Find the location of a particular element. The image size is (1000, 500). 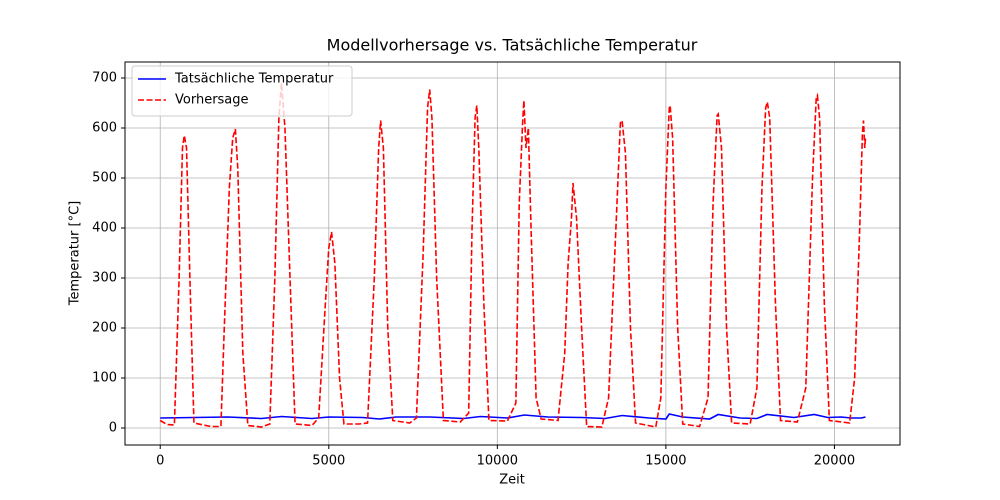

y-tick-label: 600 is located at coordinates (104, 128).